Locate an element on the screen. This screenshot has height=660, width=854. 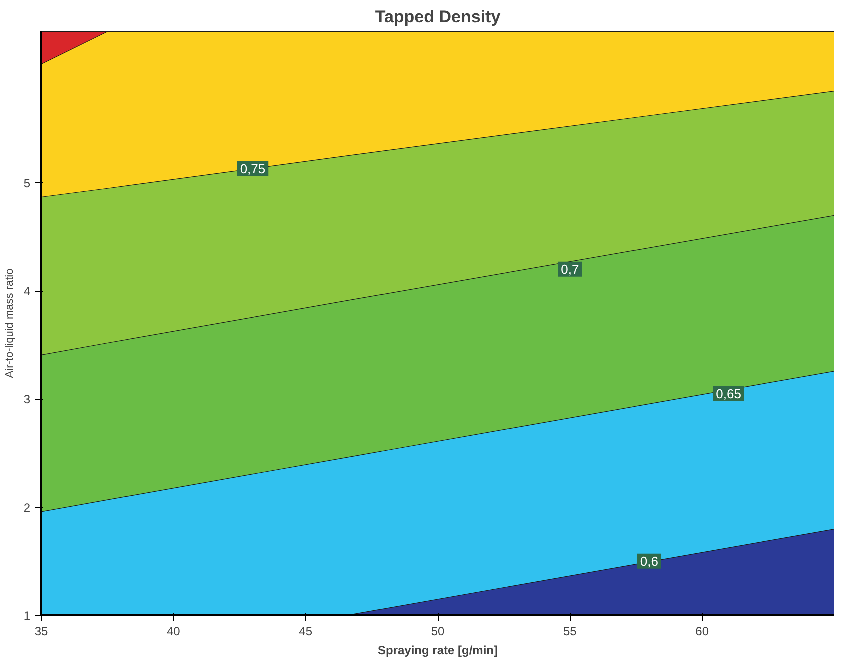
chart-title: Tapped Density is located at coordinates (438, 17).